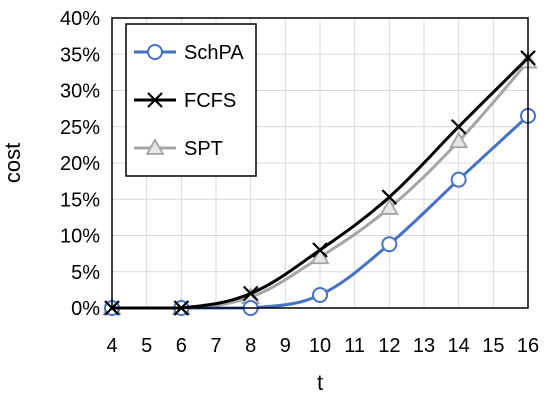  I want to click on x-tick-label: 9, so click(285, 346).